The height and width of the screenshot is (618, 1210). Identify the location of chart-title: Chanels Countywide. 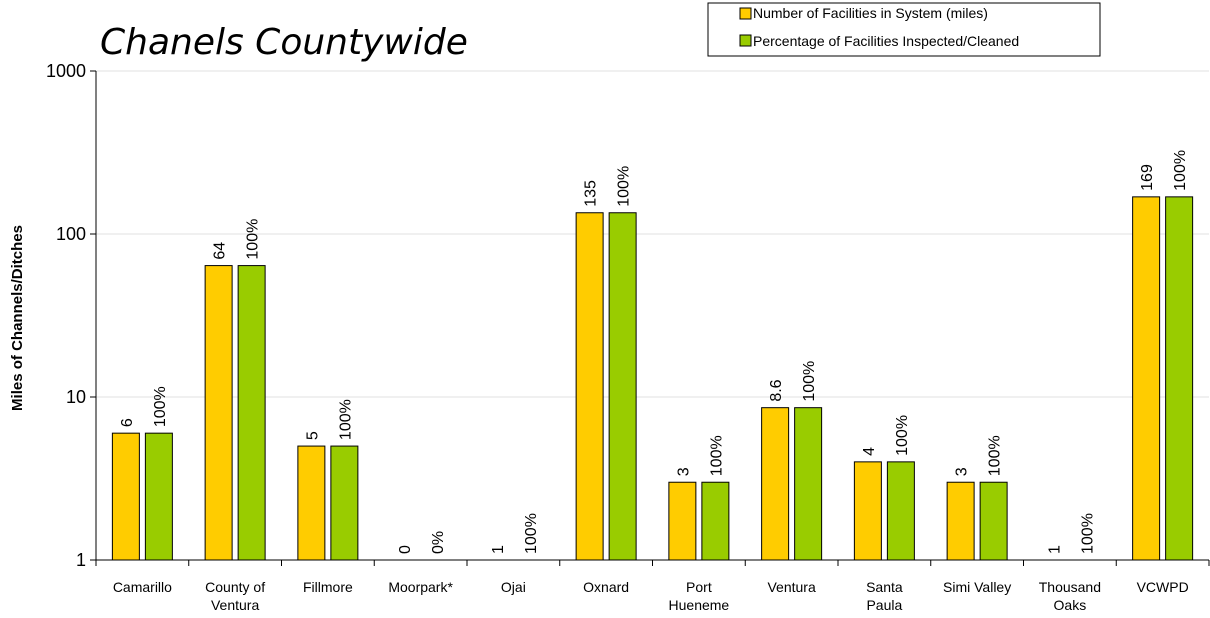
(284, 42).